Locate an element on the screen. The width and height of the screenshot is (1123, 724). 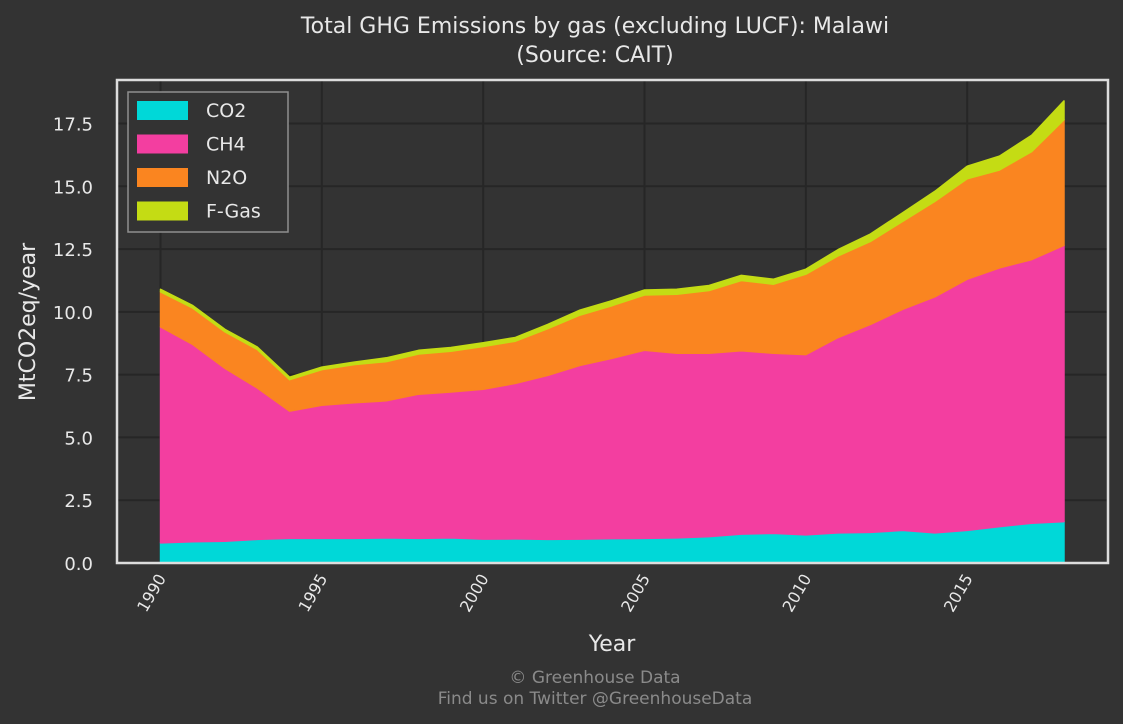
y-axis-label: MtCO2eq/year is located at coordinates (28, 321).